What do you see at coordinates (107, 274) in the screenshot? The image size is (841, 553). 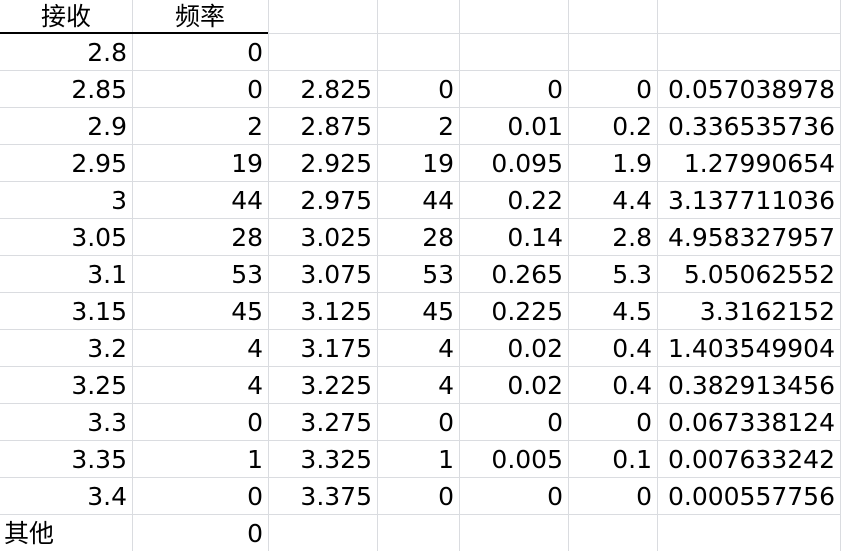 I see `cell-receive: 3.1` at bounding box center [107, 274].